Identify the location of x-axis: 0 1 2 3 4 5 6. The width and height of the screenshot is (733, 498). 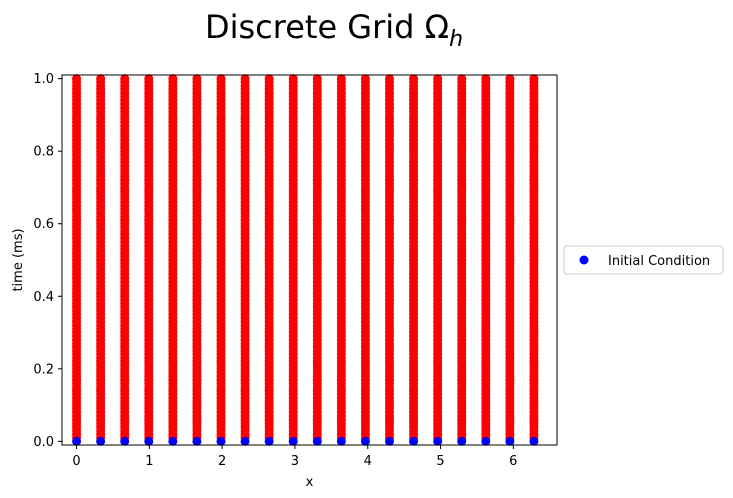
(294, 457).